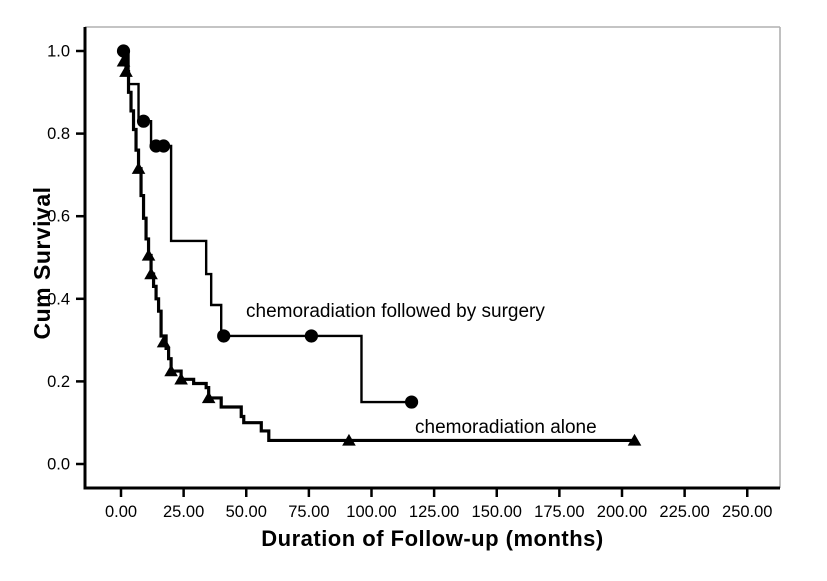 The width and height of the screenshot is (827, 581). I want to click on x-tick-label: 200.00, so click(622, 512).